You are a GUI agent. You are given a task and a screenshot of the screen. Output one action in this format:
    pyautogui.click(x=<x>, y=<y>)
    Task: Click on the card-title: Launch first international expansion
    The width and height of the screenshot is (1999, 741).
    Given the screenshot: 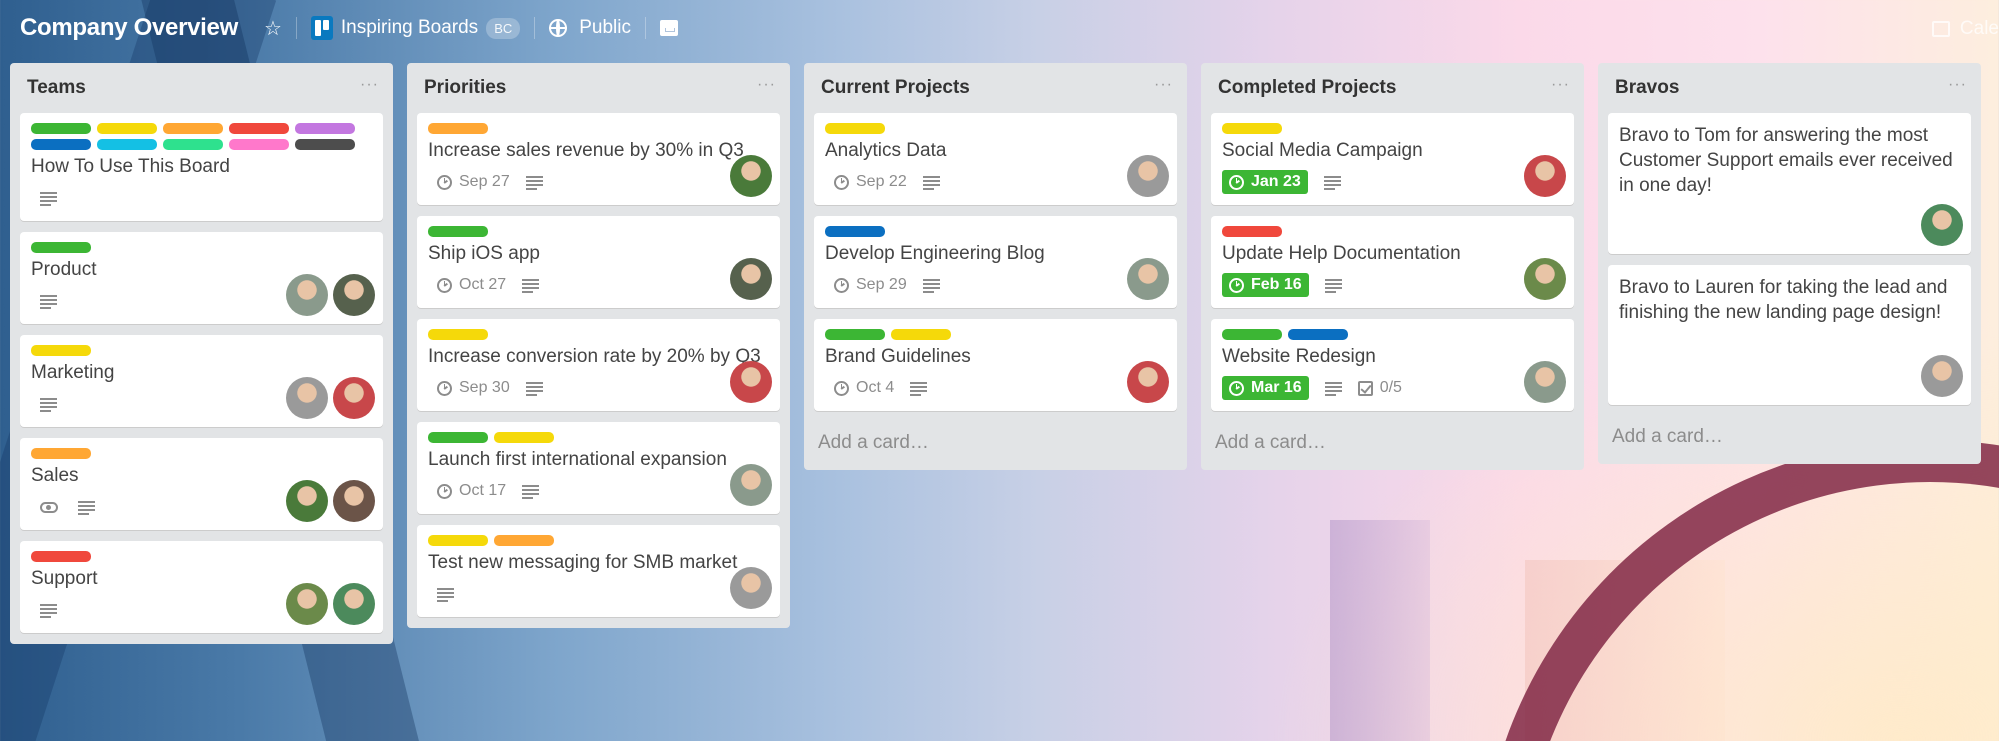 What is the action you would take?
    pyautogui.click(x=577, y=459)
    